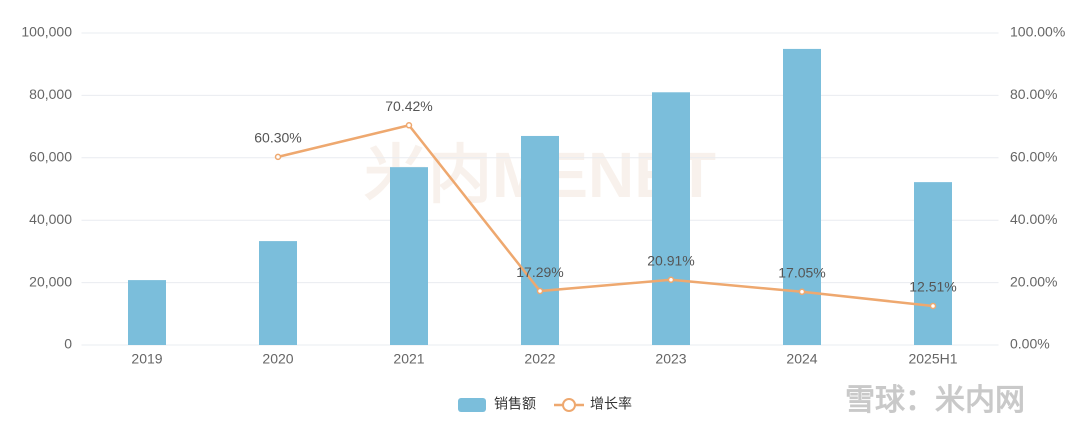 The image size is (1080, 434). I want to click on legend-label: 销售额, so click(515, 404).